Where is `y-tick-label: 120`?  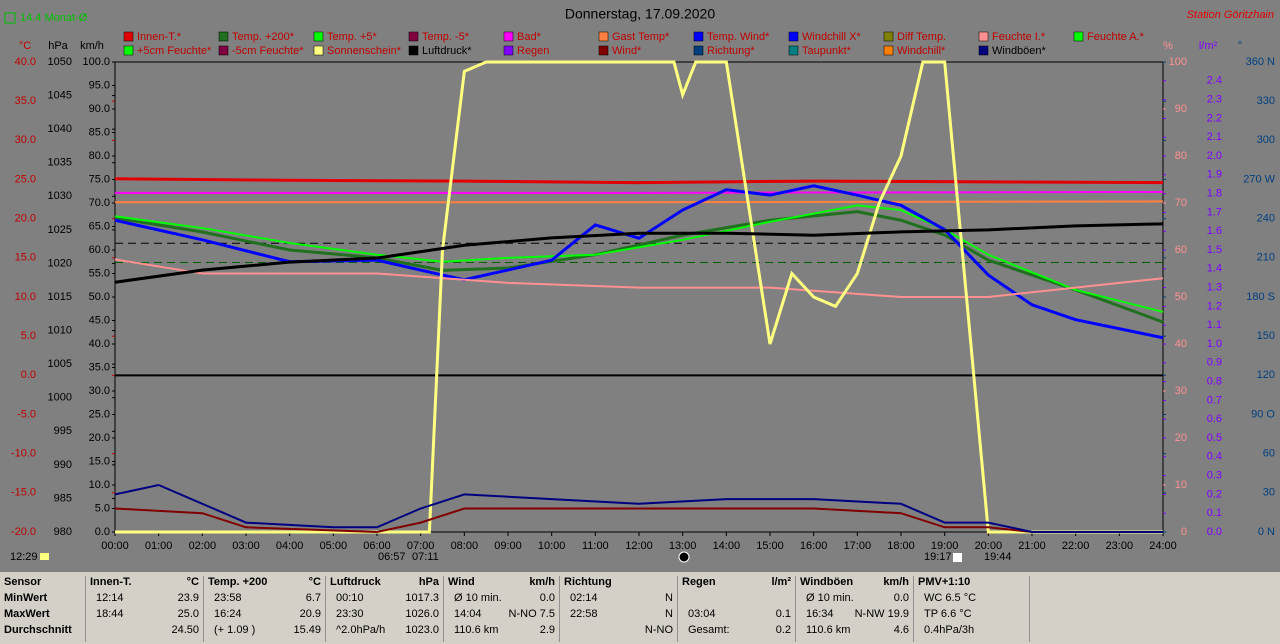
y-tick-label: 120 is located at coordinates (1266, 375).